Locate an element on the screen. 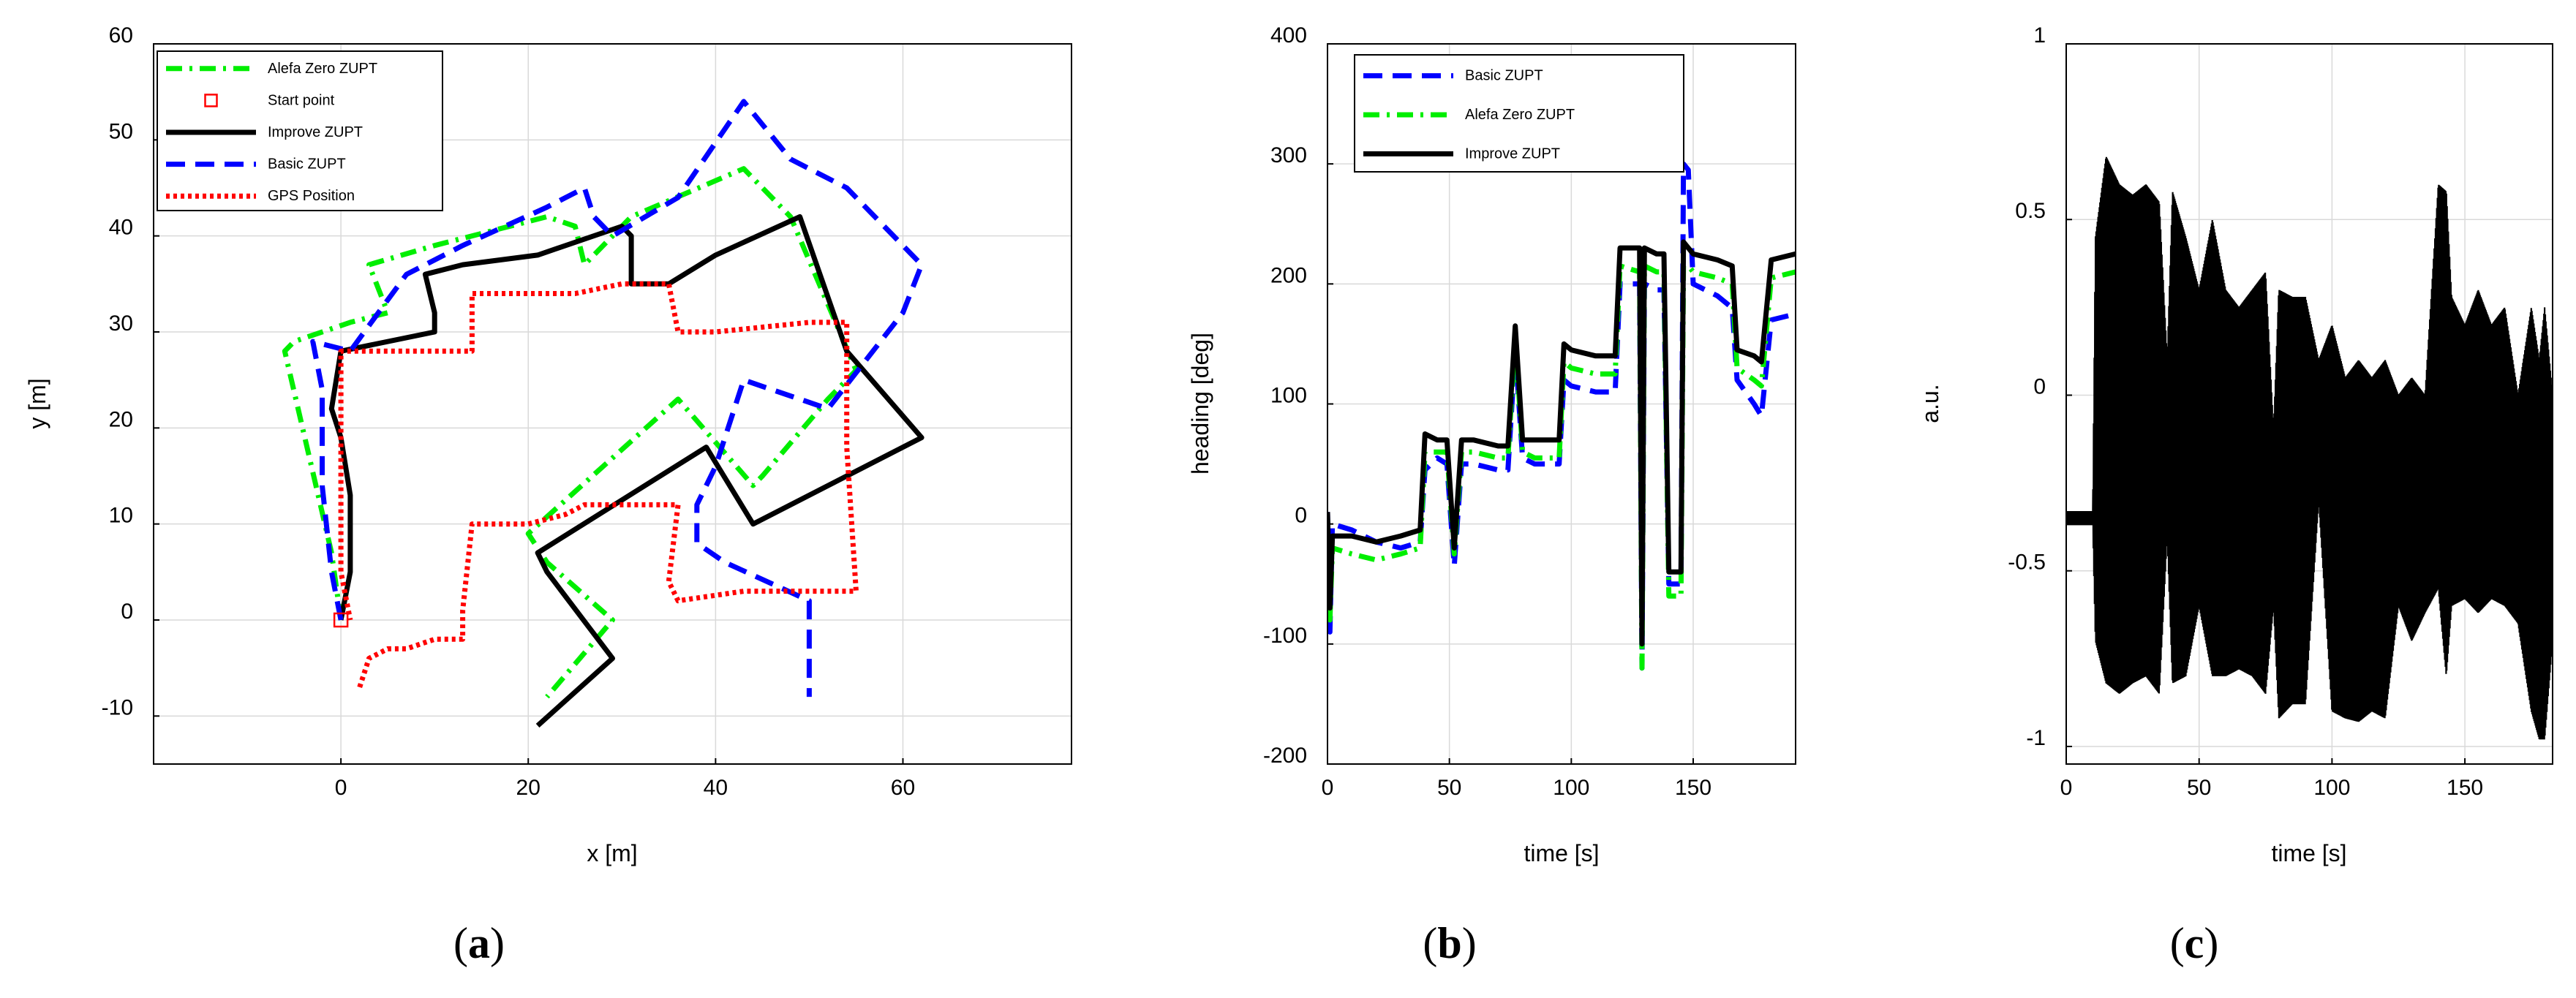  start-point-marker is located at coordinates (341, 620).